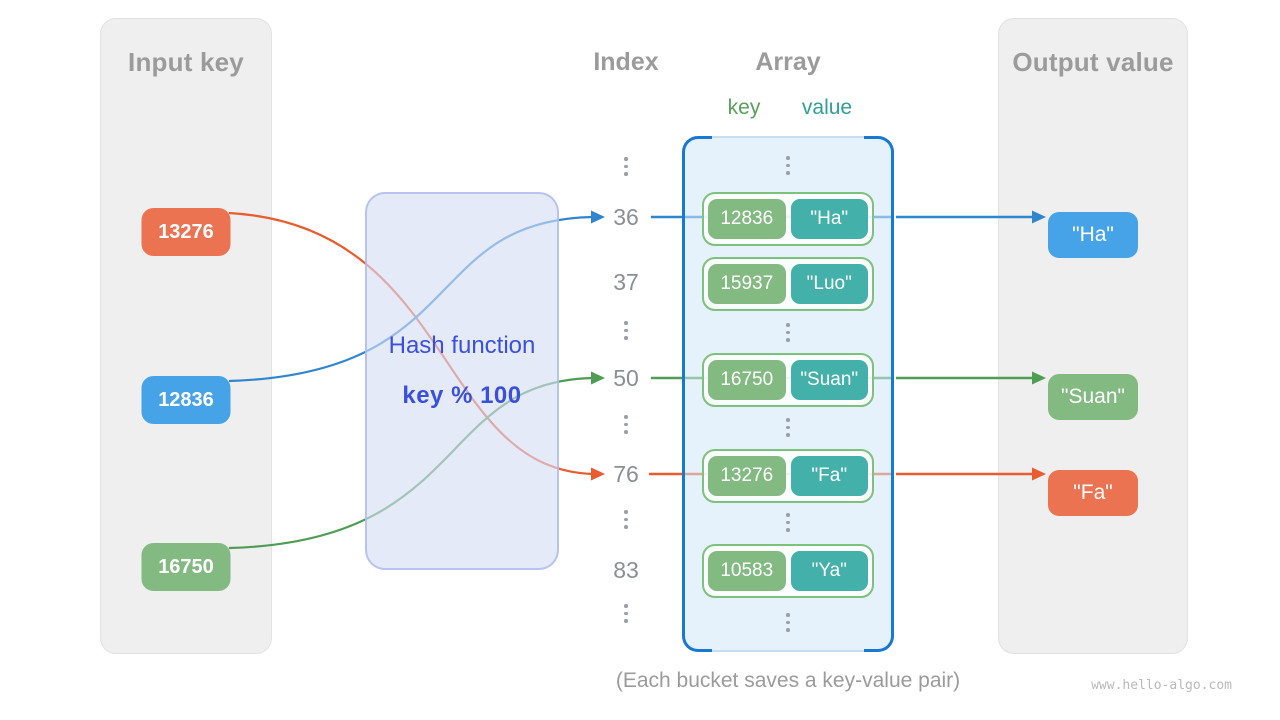 This screenshot has width=1280, height=720. Describe the element at coordinates (788, 284) in the screenshot. I see `bucket-index37: 15937 "Luo"` at that location.